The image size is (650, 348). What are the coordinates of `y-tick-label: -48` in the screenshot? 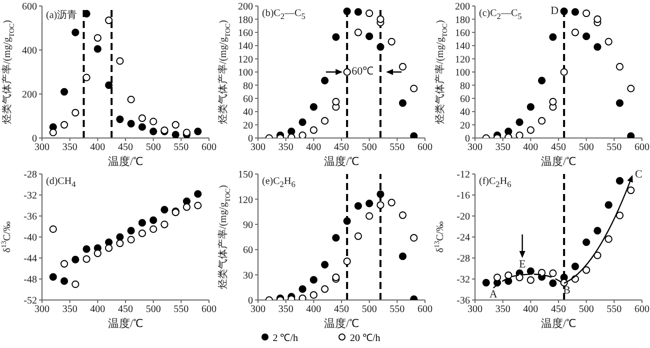 It's located at (30, 280).